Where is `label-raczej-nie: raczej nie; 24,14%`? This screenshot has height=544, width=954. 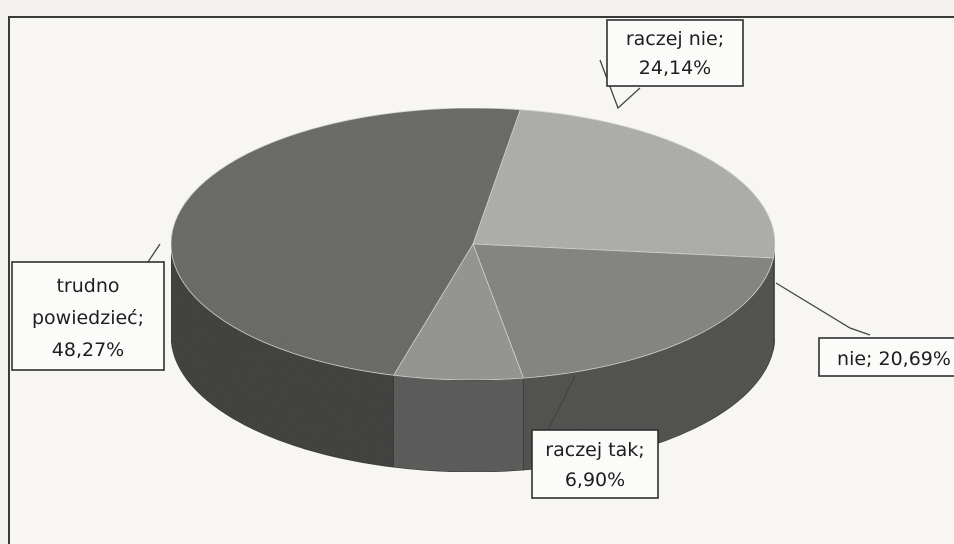 label-raczej-nie: raczej nie; 24,14% is located at coordinates (675, 53).